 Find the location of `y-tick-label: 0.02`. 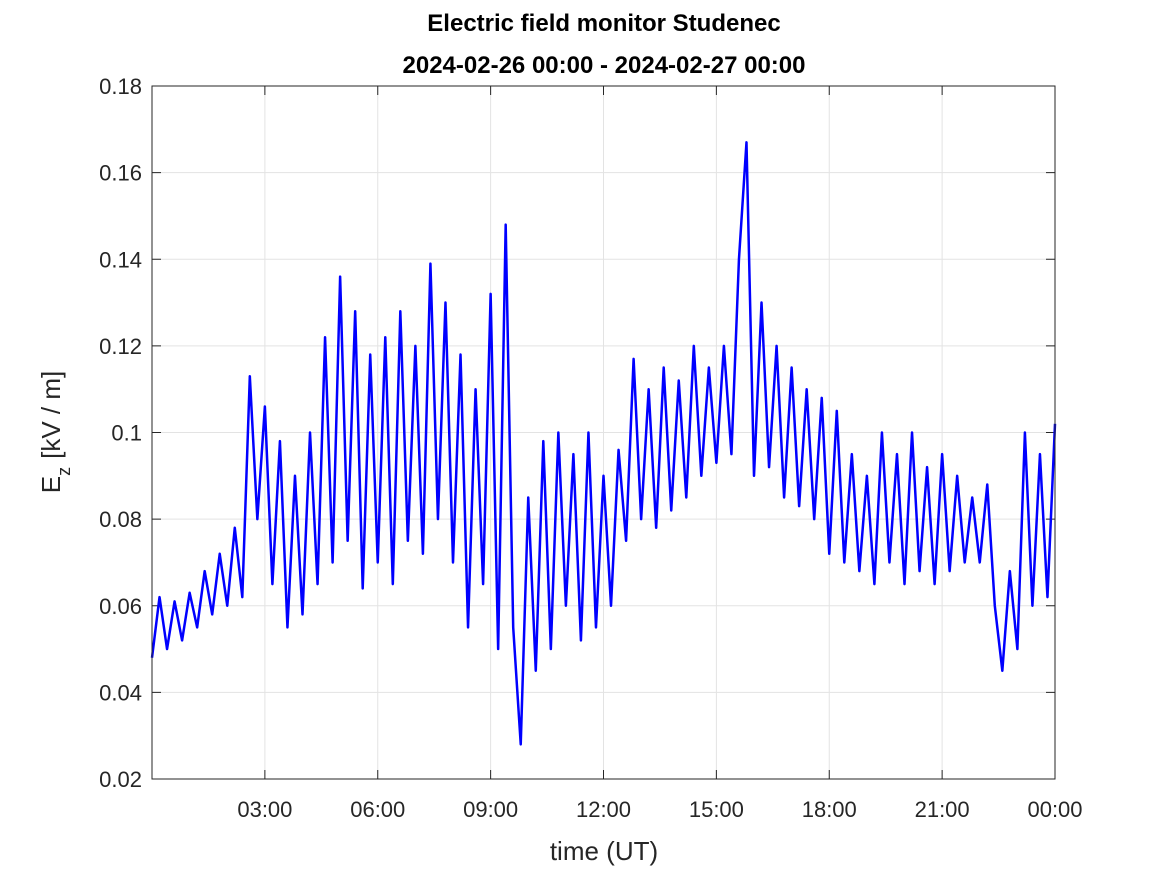

y-tick-label: 0.02 is located at coordinates (120, 779).